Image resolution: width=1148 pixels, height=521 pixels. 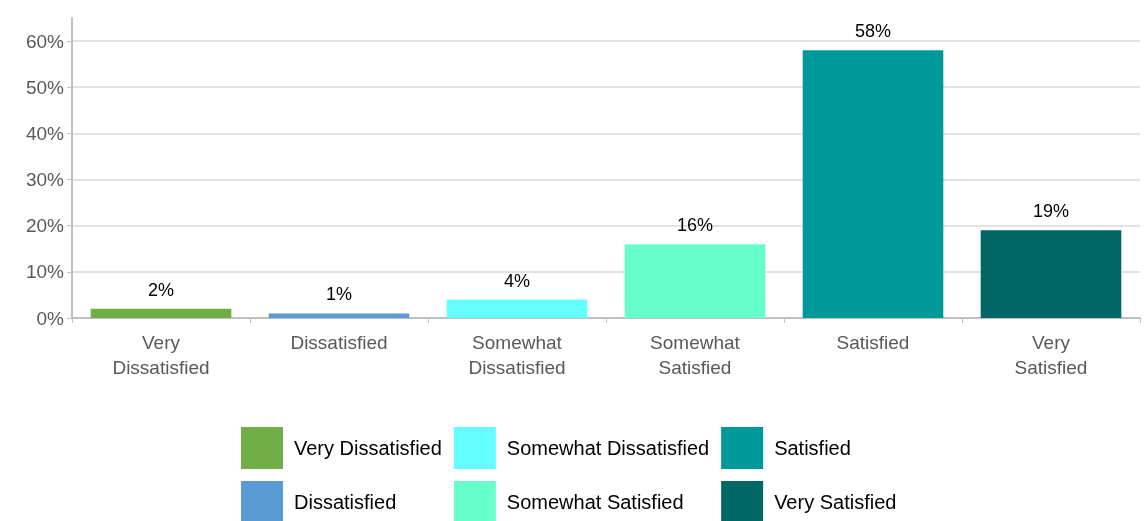 I want to click on data-label: 16%, so click(x=695, y=225).